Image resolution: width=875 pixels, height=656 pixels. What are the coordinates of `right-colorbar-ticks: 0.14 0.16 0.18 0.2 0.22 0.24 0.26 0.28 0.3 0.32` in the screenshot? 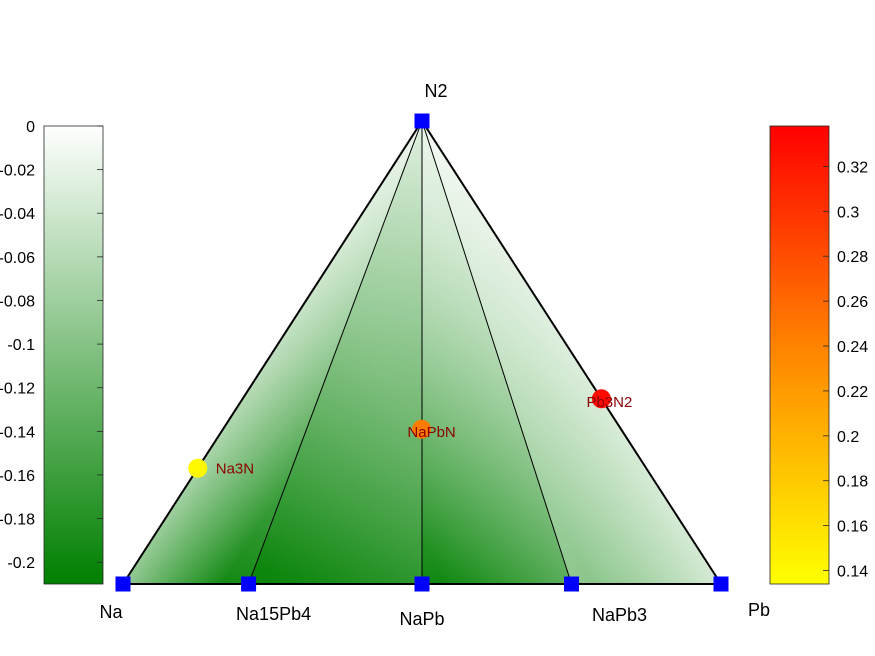 It's located at (845, 370).